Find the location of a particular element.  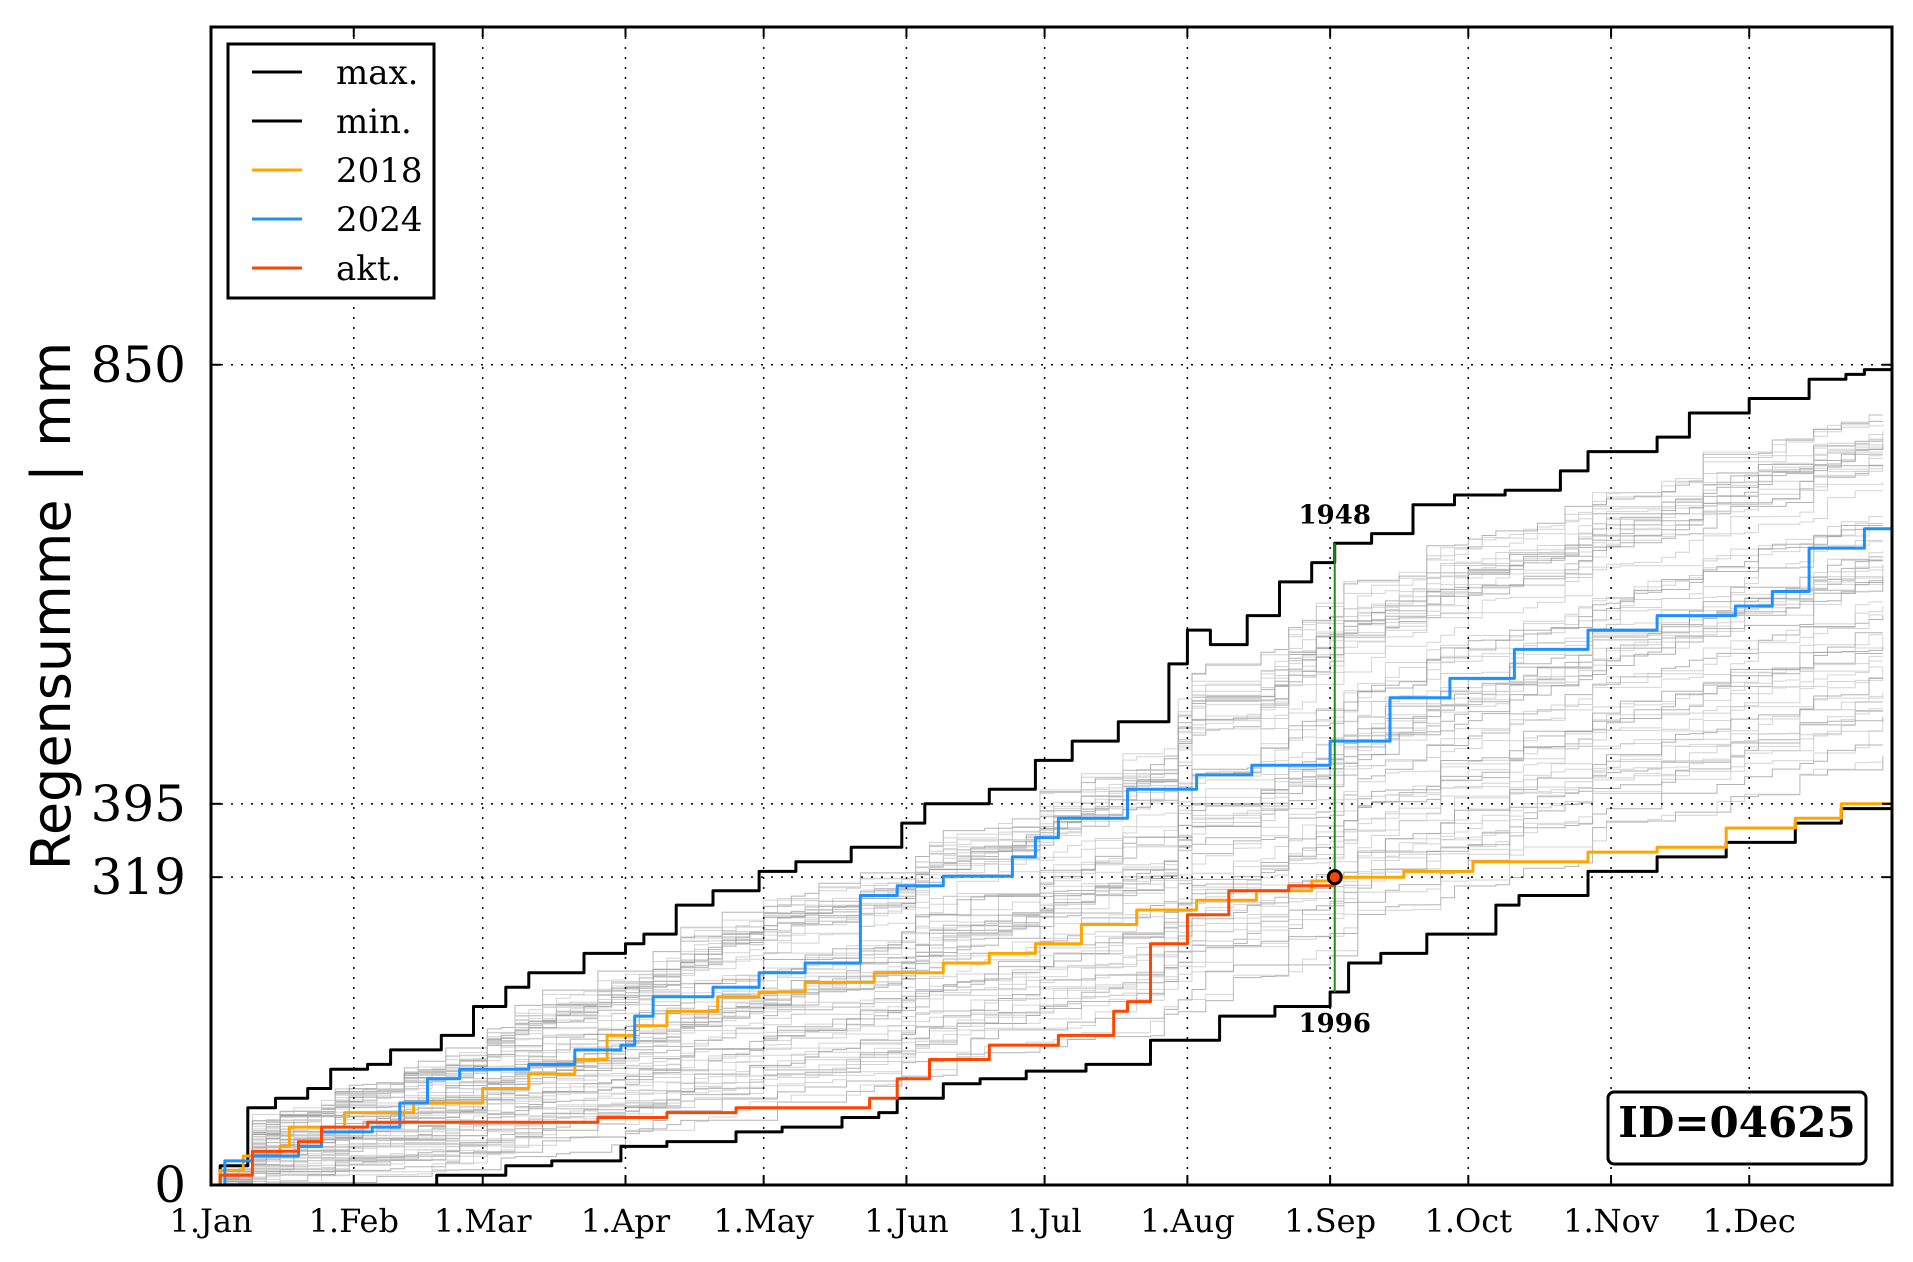

current-value-point is located at coordinates (1334, 877).